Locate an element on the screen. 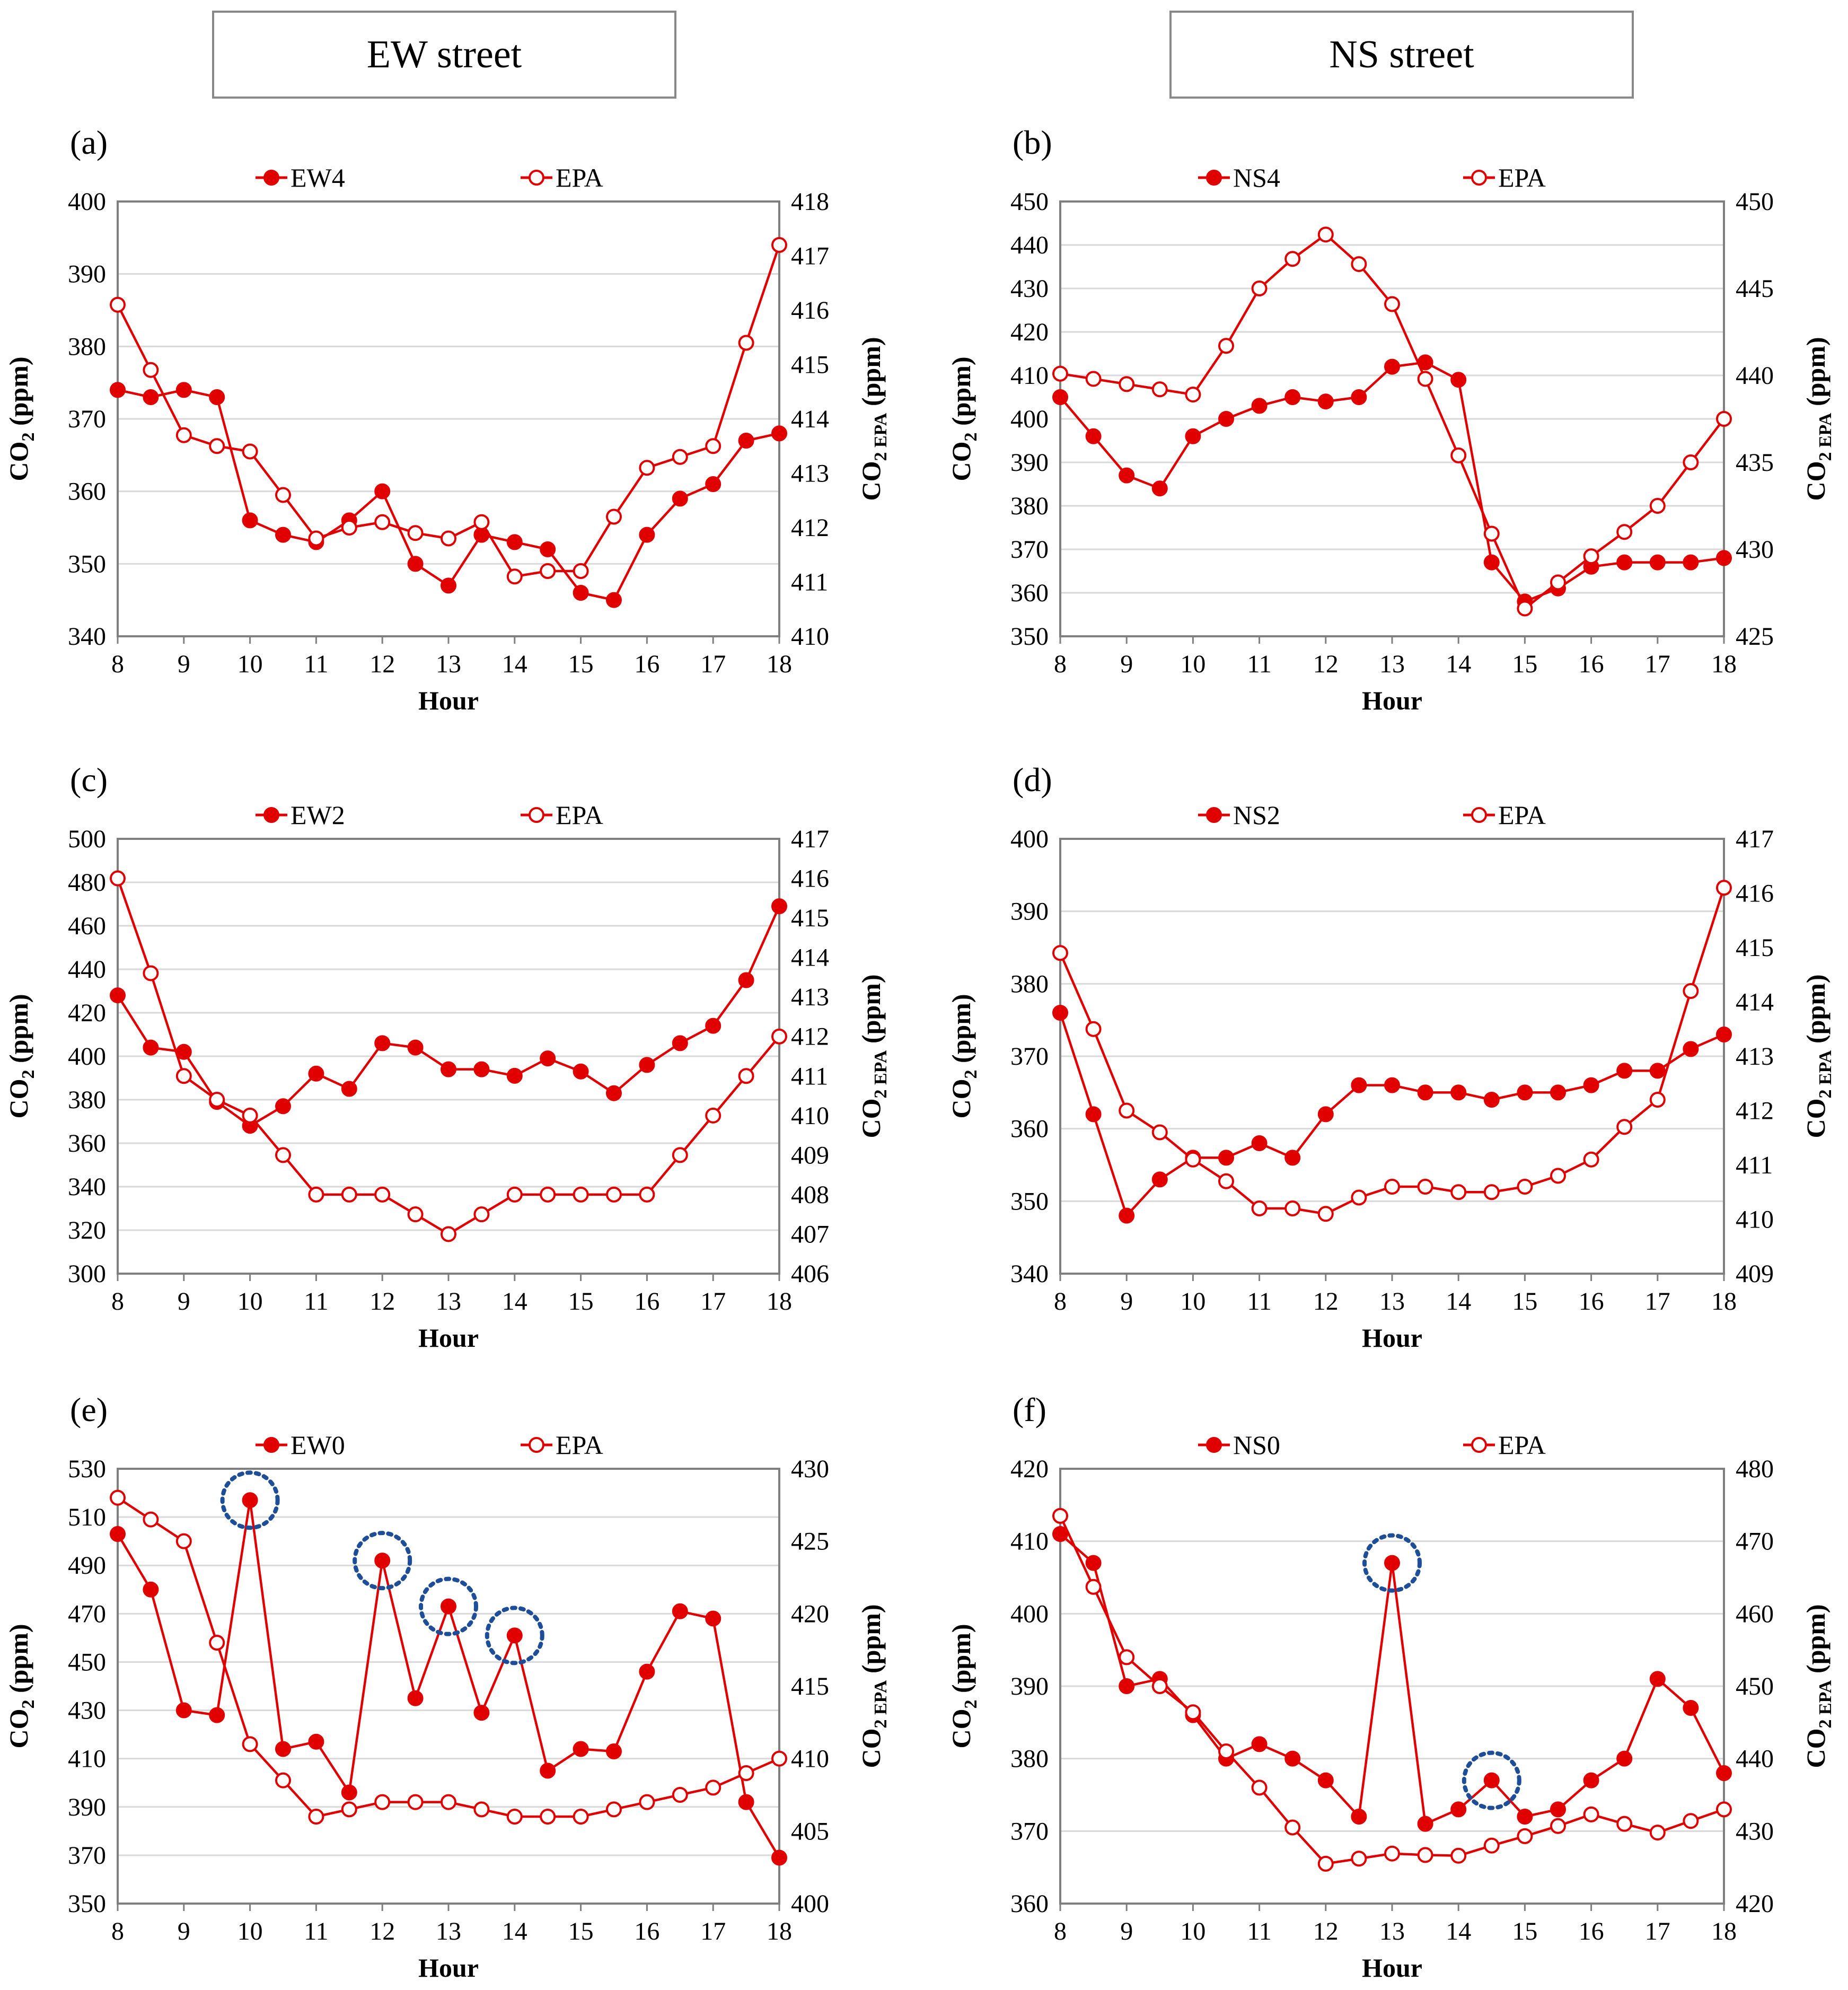 This screenshot has width=1848, height=1990. y-right-tick-label: 414 is located at coordinates (1755, 1002).